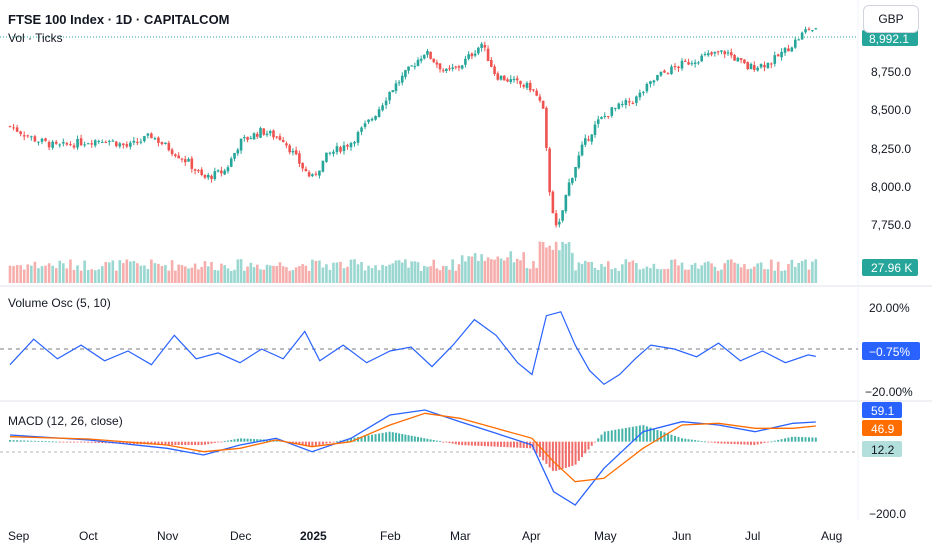  I want to click on time-tick: Apr, so click(531, 536).